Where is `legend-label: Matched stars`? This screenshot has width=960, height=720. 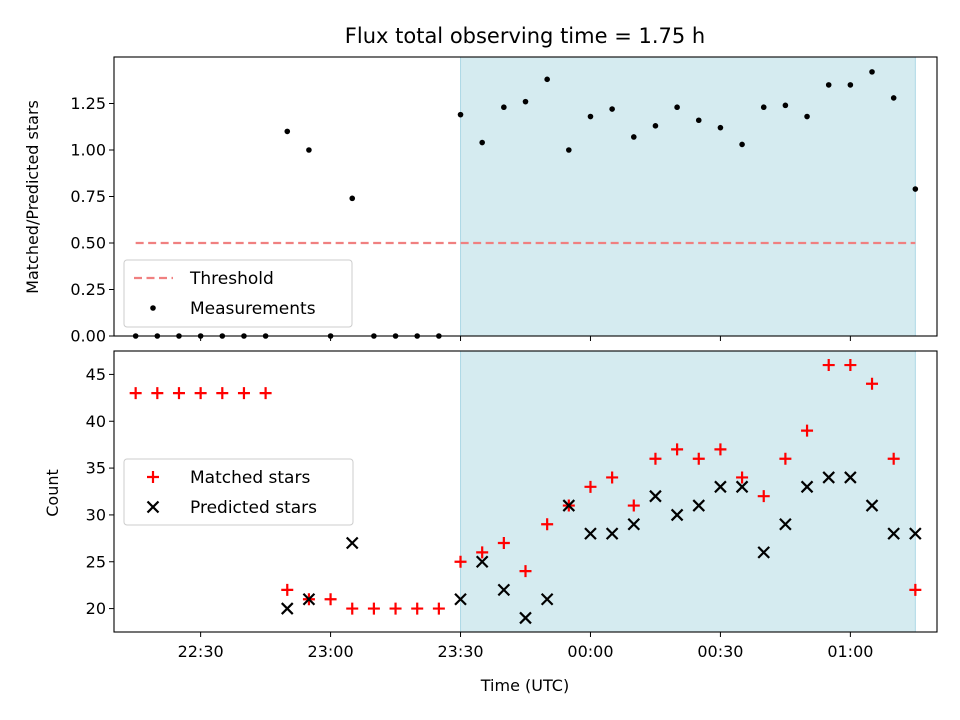
legend-label: Matched stars is located at coordinates (250, 478).